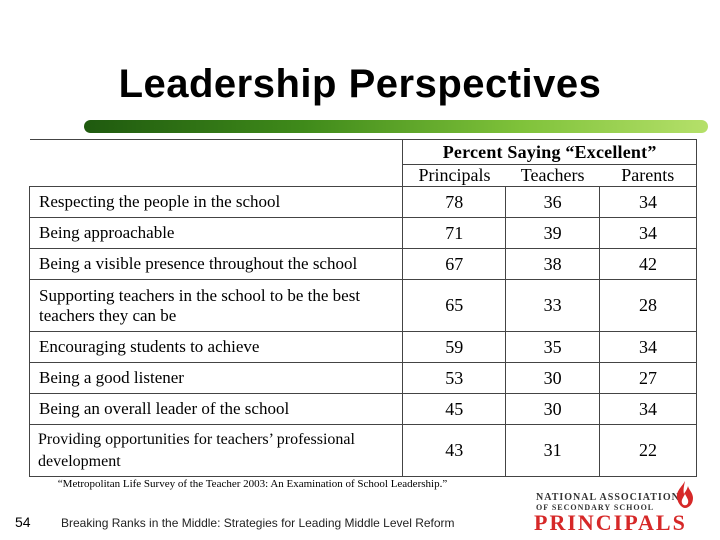  Describe the element at coordinates (552, 450) in the screenshot. I see `teachers-value: 31` at that location.